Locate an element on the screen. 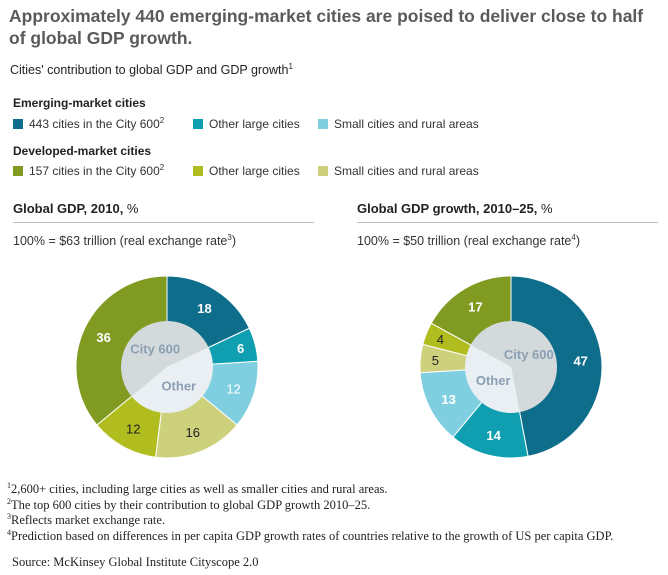 This screenshot has width=668, height=575. slice-value-label: 17 is located at coordinates (475, 307).